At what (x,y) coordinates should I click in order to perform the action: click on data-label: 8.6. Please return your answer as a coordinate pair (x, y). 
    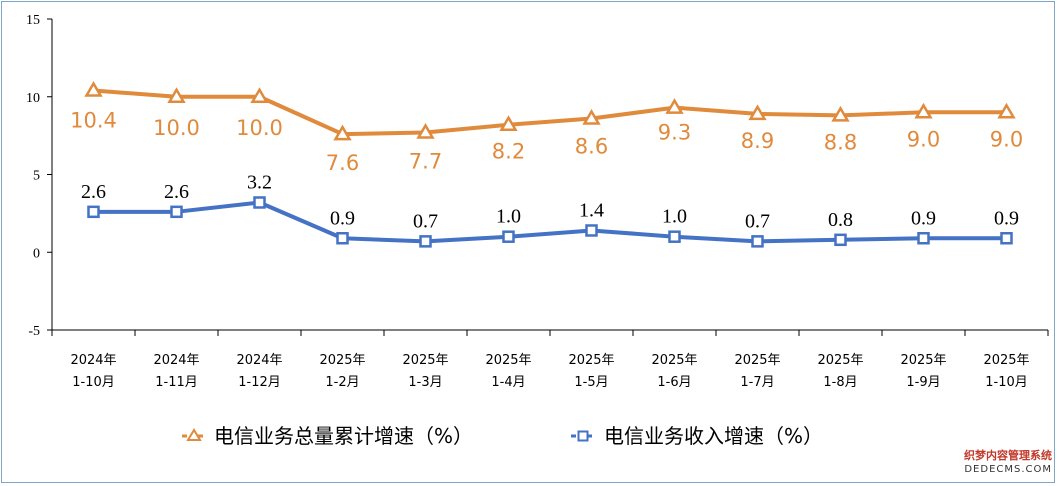
    Looking at the image, I should click on (591, 147).